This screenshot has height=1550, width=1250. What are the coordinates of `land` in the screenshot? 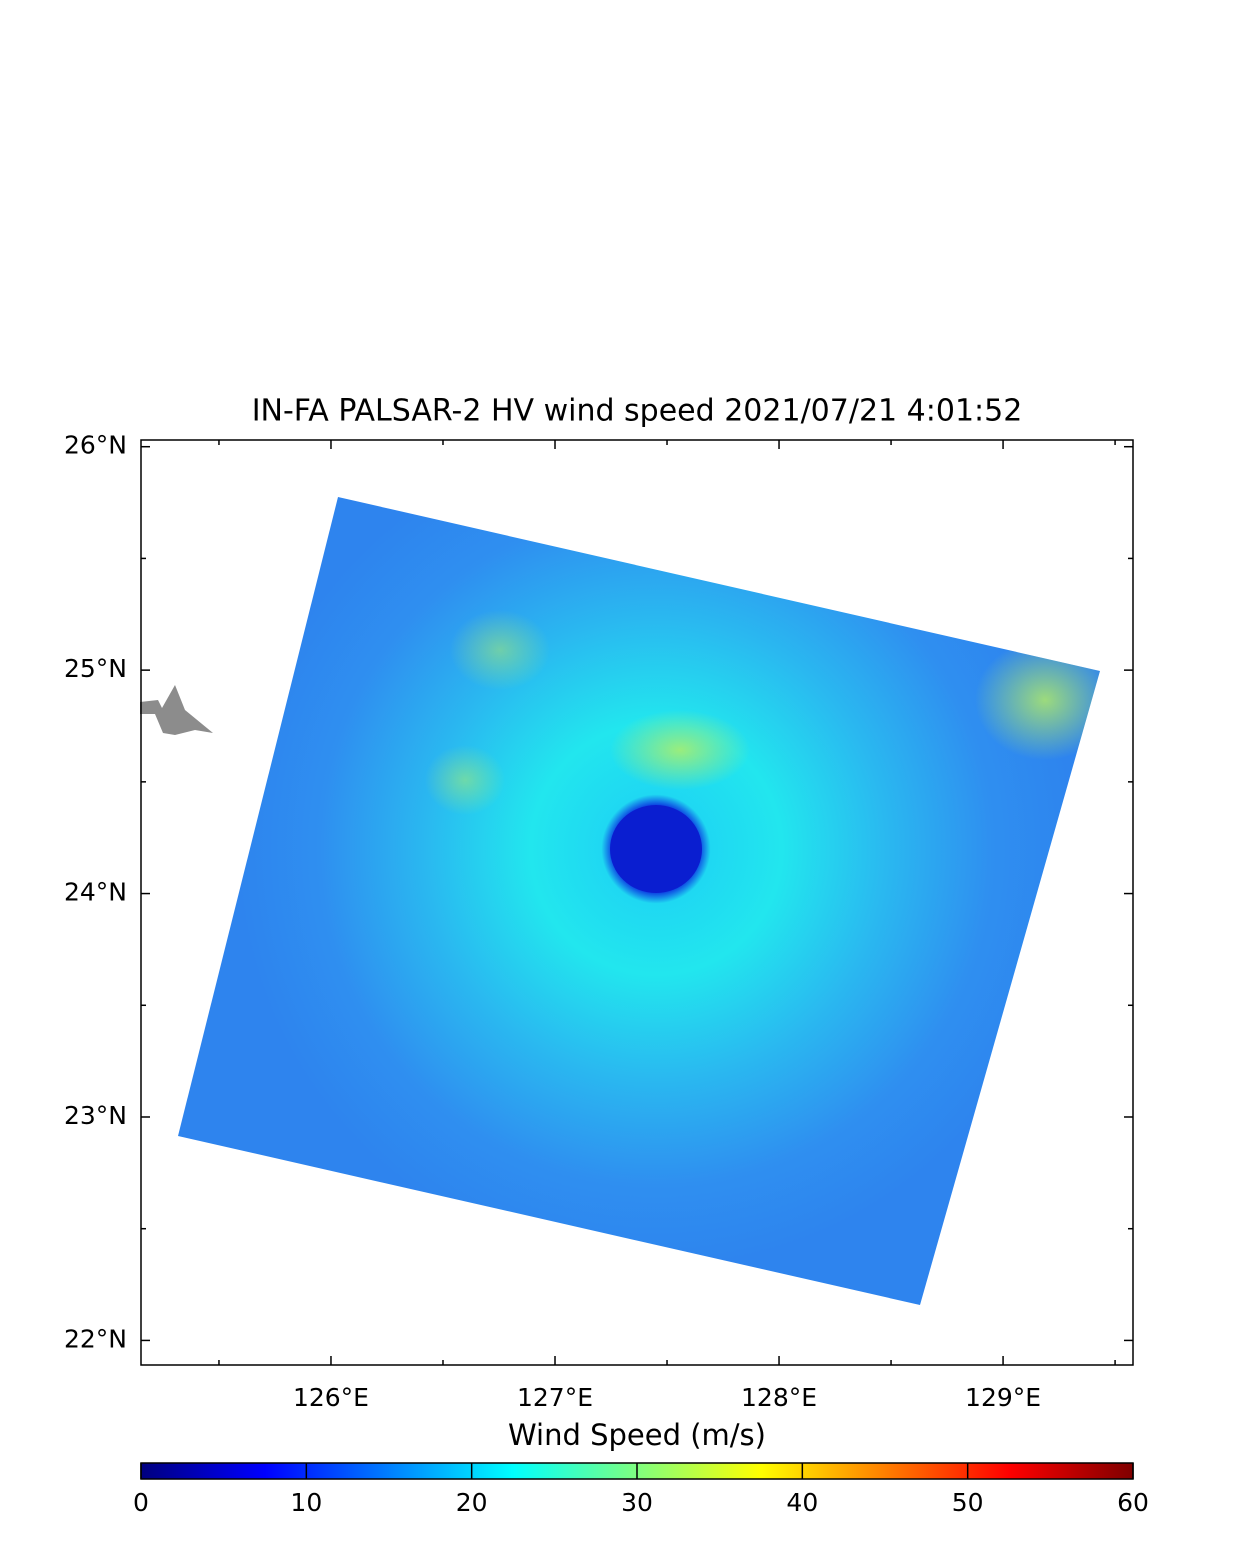 It's located at (176, 710).